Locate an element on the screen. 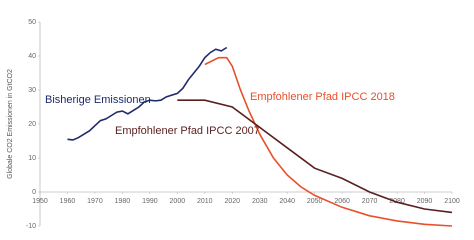 This screenshot has height=240, width=474. y-tick-label: 50 is located at coordinates (32, 22).